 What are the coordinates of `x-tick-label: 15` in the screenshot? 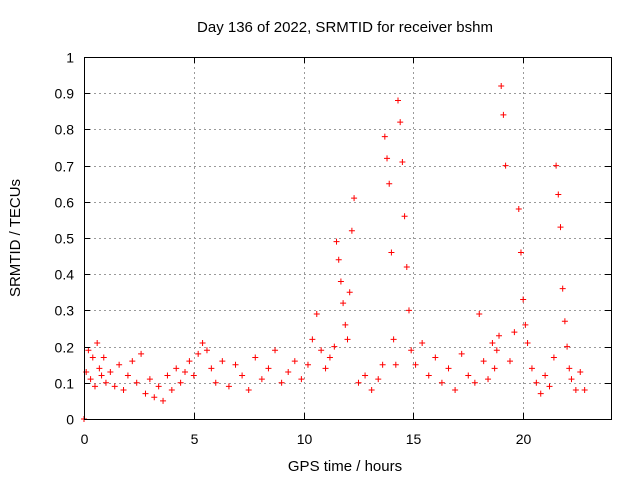 It's located at (414, 439).